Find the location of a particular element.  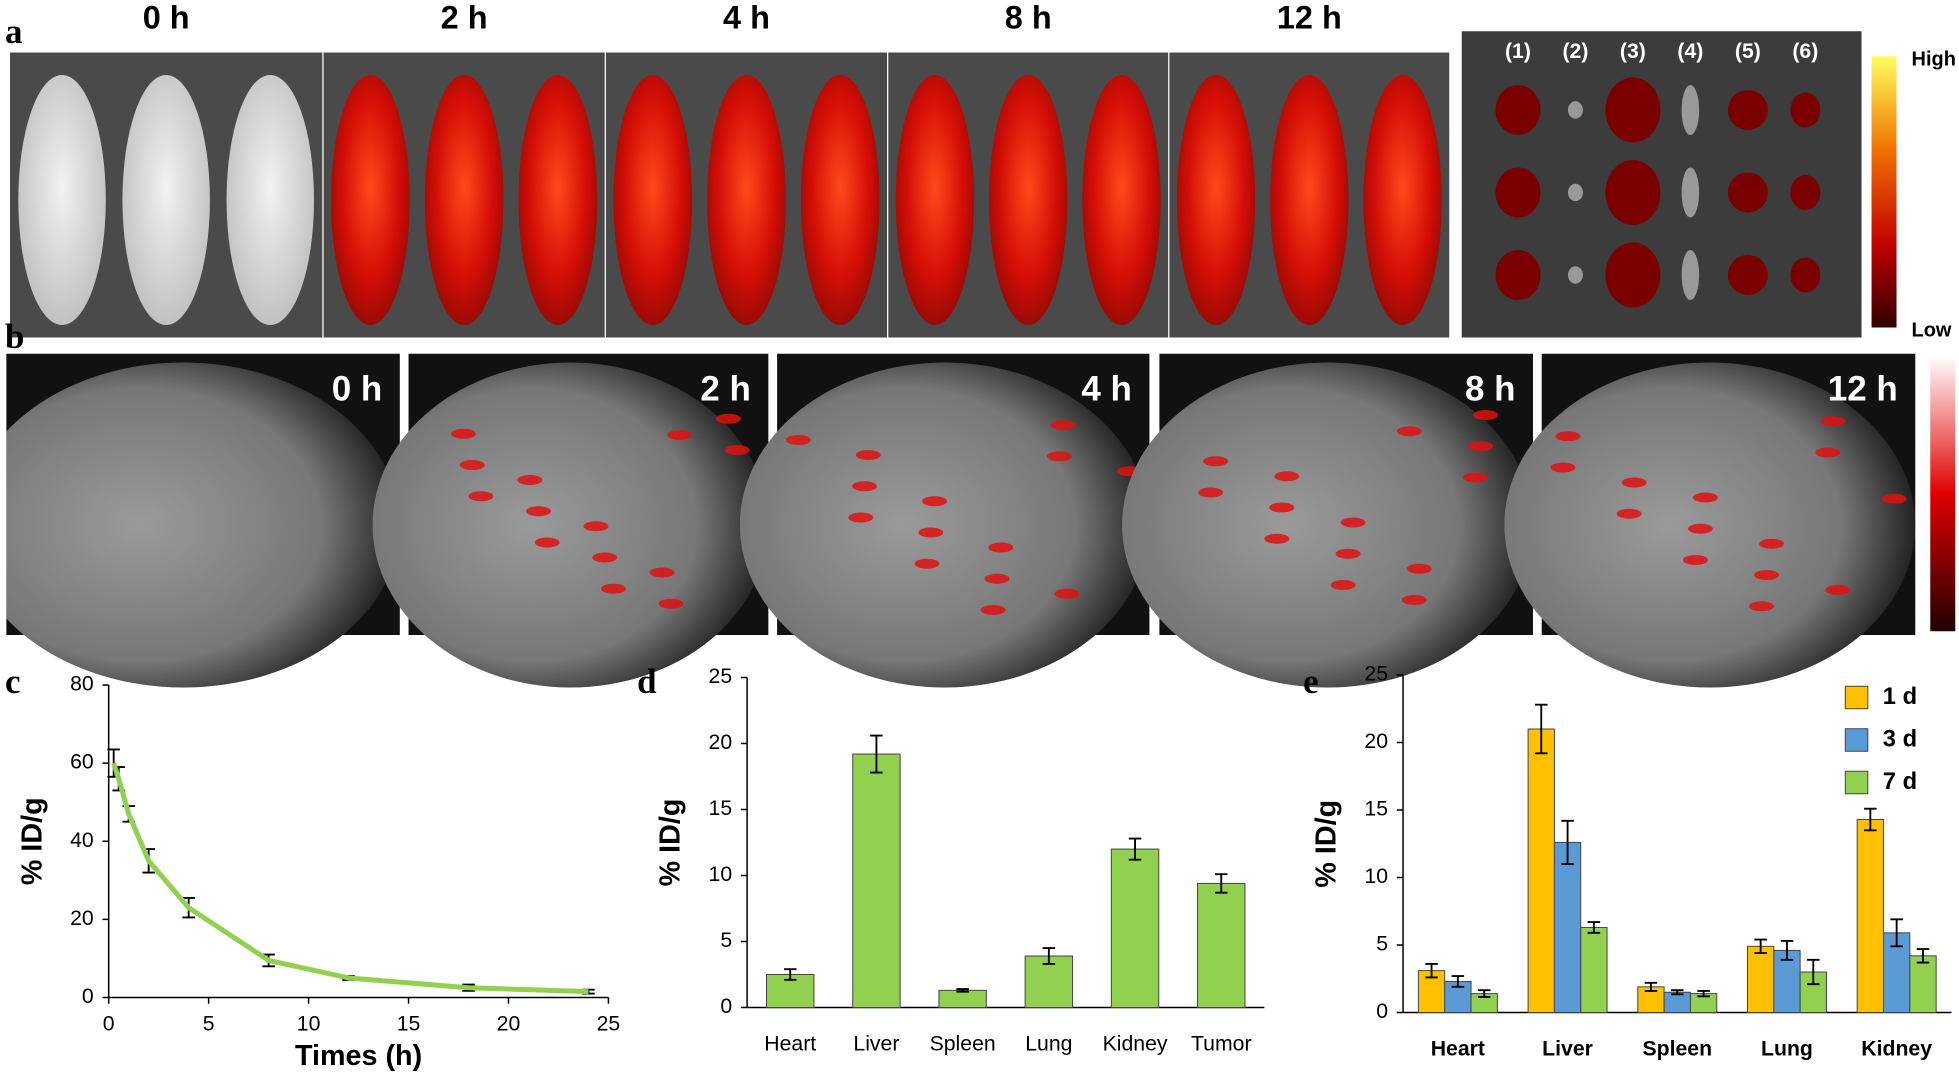

x-tick-label: 10 is located at coordinates (309, 1024).